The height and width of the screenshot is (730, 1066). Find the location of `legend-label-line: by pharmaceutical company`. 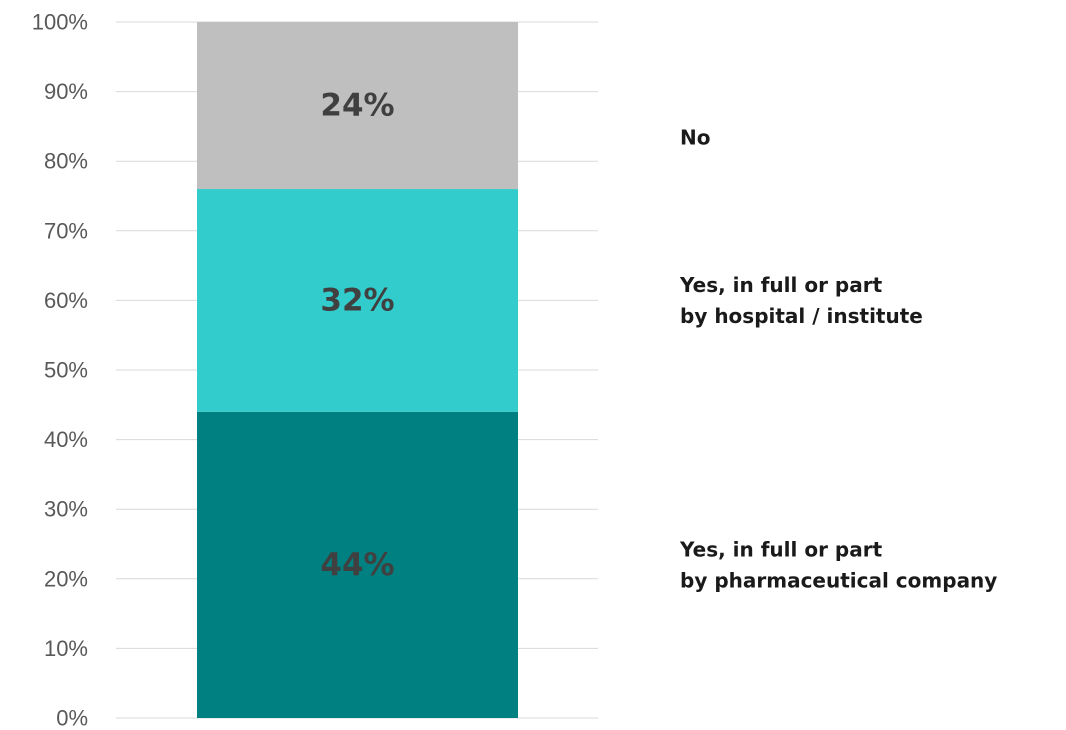

legend-label-line: by pharmaceutical company is located at coordinates (838, 580).